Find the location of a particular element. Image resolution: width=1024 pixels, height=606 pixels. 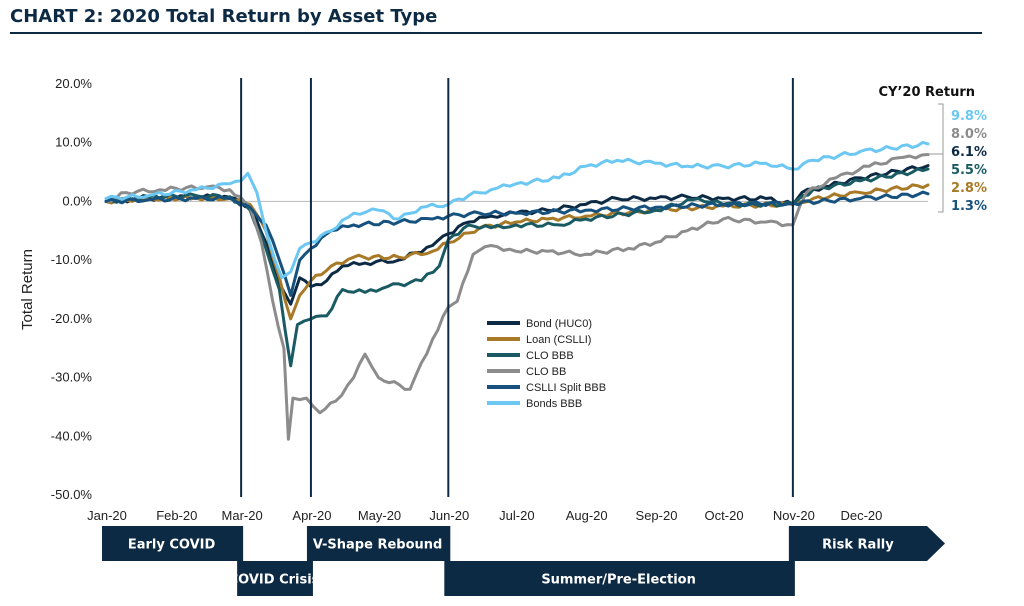

x-tick-label: Nov-20 is located at coordinates (794, 515).